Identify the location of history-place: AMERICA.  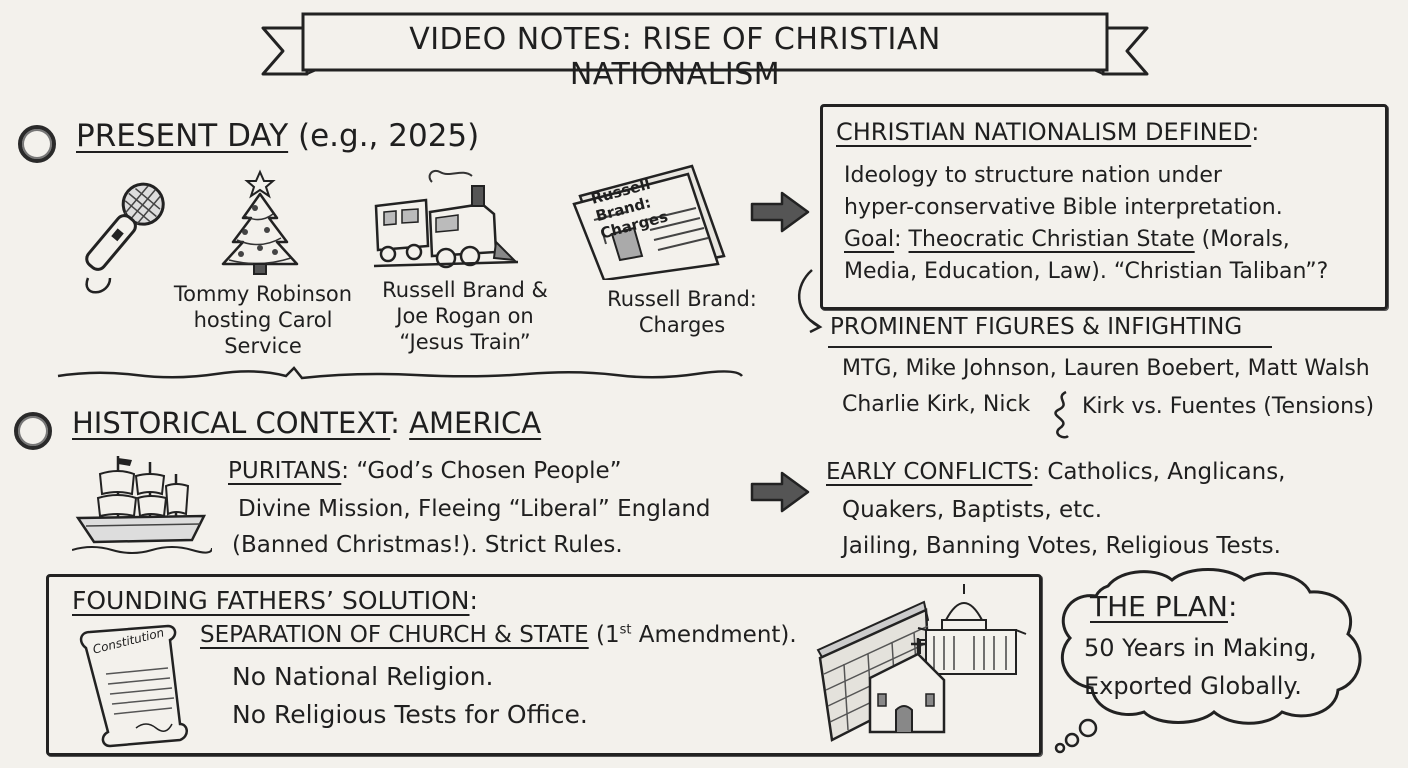
(475, 423).